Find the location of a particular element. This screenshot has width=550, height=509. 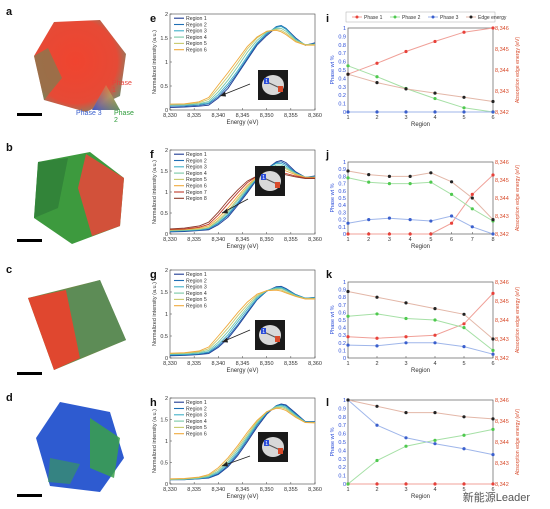

y-tick-label: 1 is located at coordinates (344, 401).